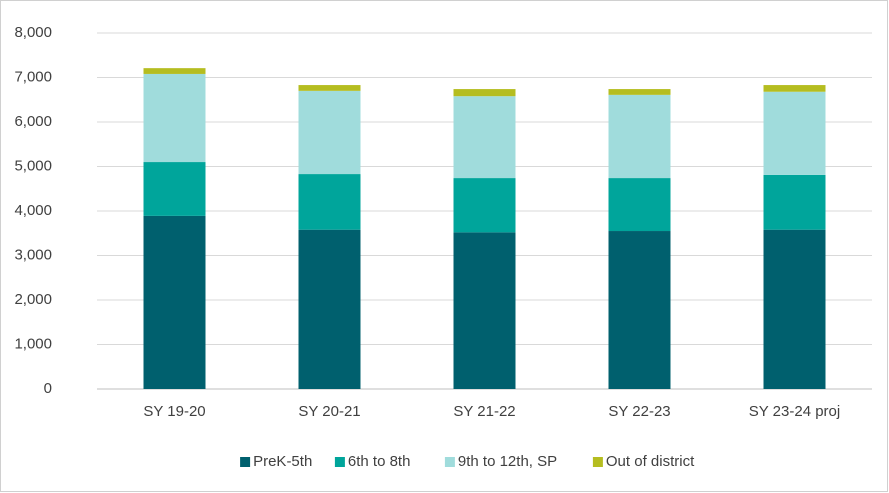 Image resolution: width=889 pixels, height=493 pixels. What do you see at coordinates (650, 461) in the screenshot?
I see `legend-label: Out of district` at bounding box center [650, 461].